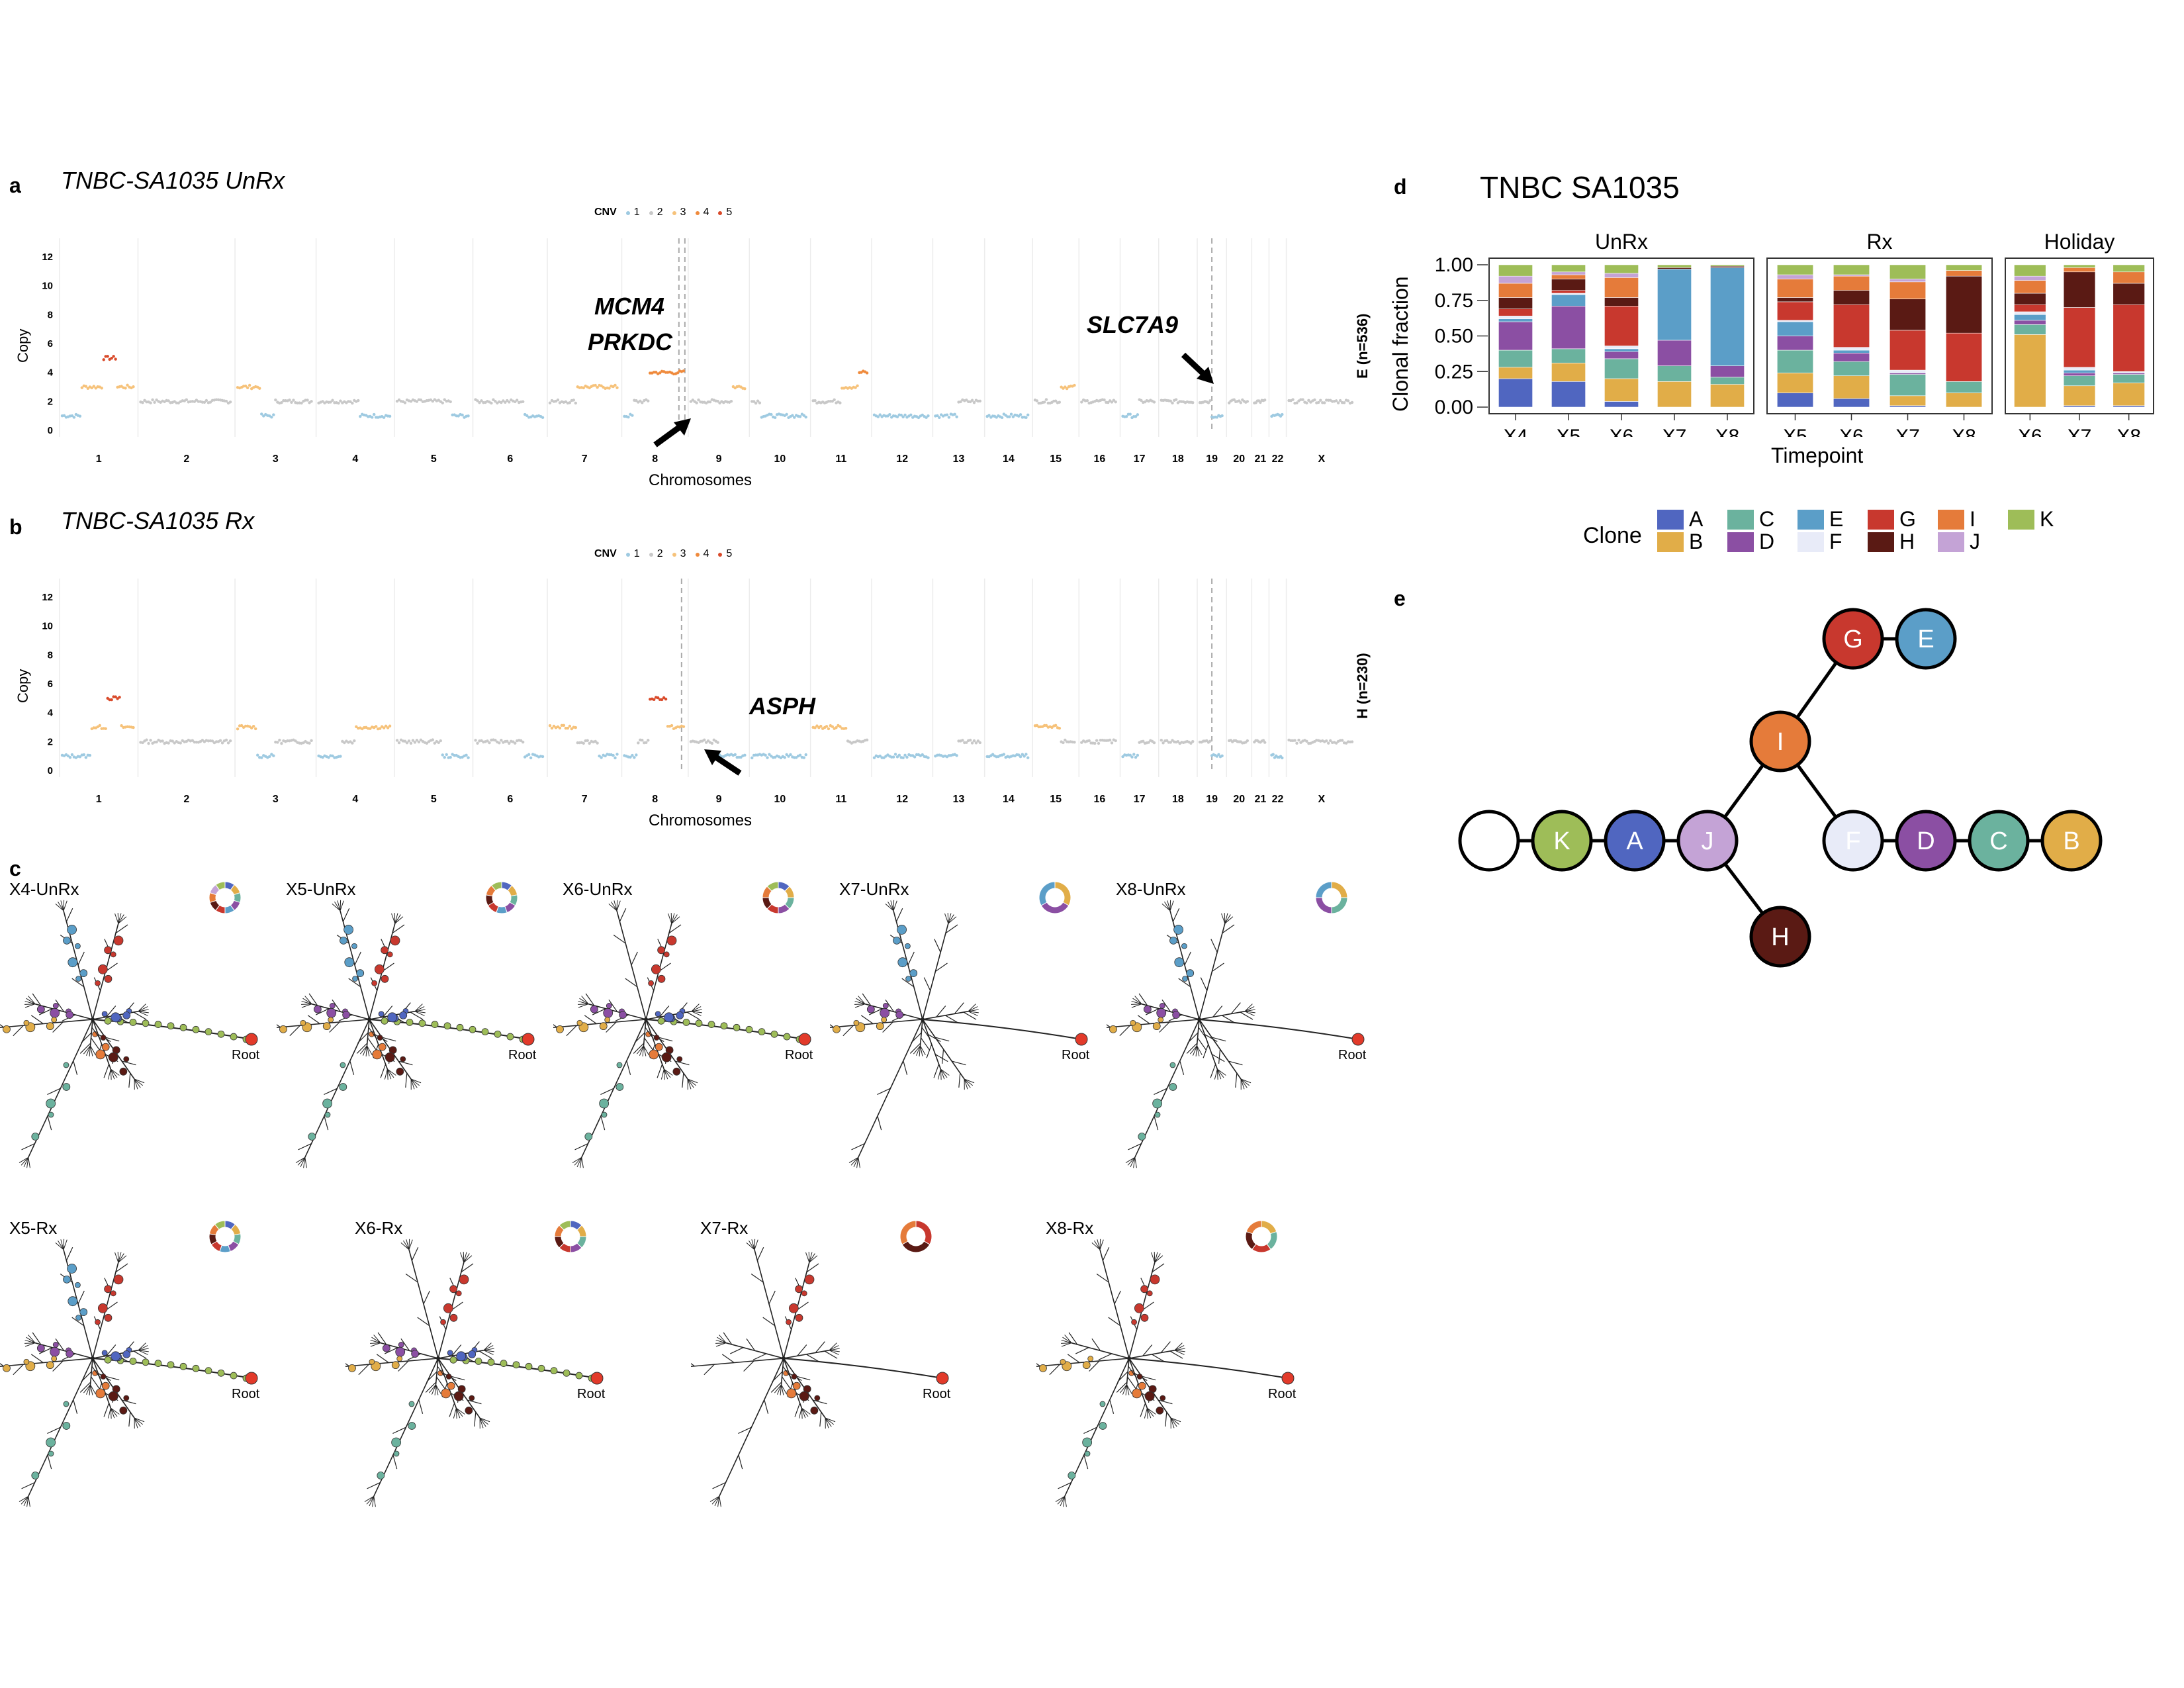 This screenshot has height=1688, width=2184. What do you see at coordinates (98, 1322) in the screenshot?
I see `tree-node-g` at bounding box center [98, 1322].